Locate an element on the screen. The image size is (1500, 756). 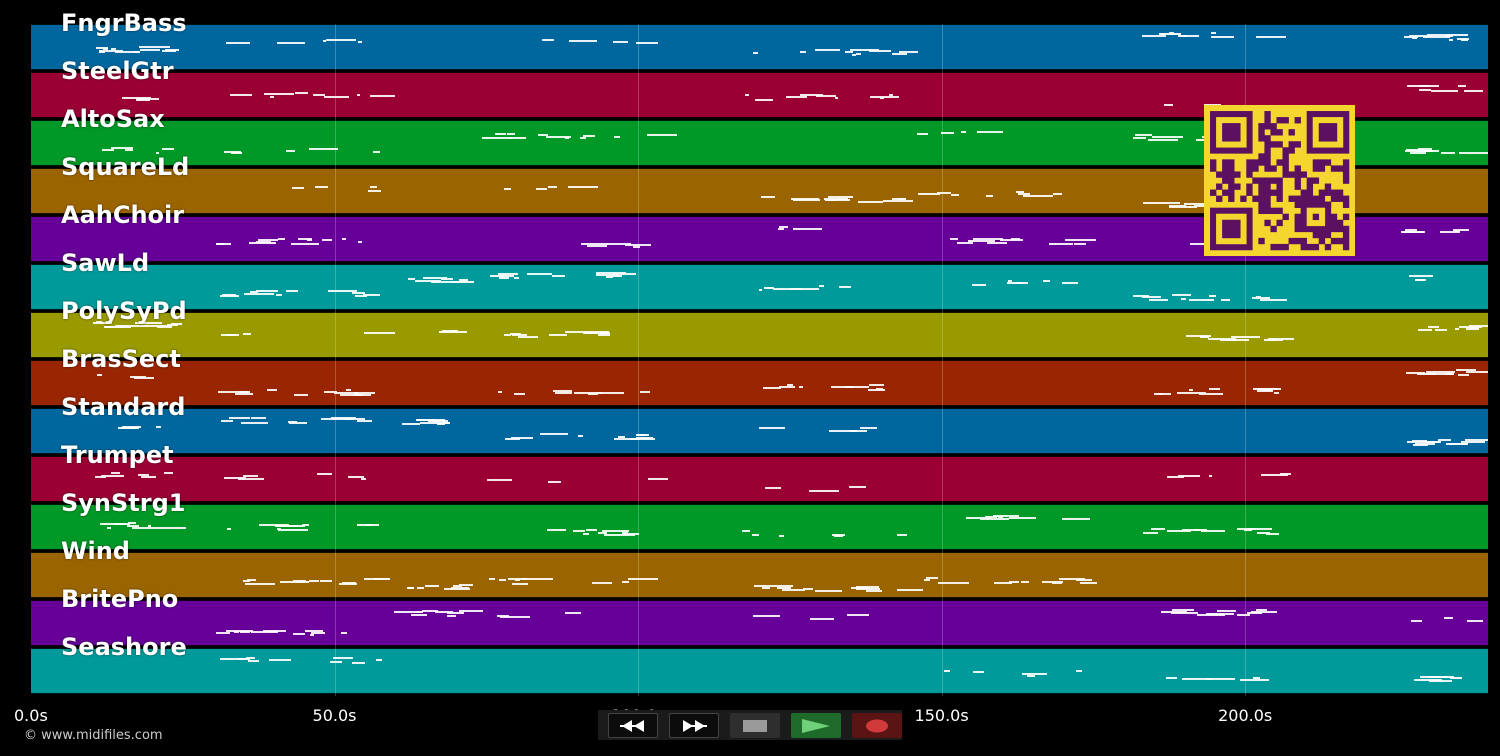
fast-forward-button is located at coordinates (694, 725).